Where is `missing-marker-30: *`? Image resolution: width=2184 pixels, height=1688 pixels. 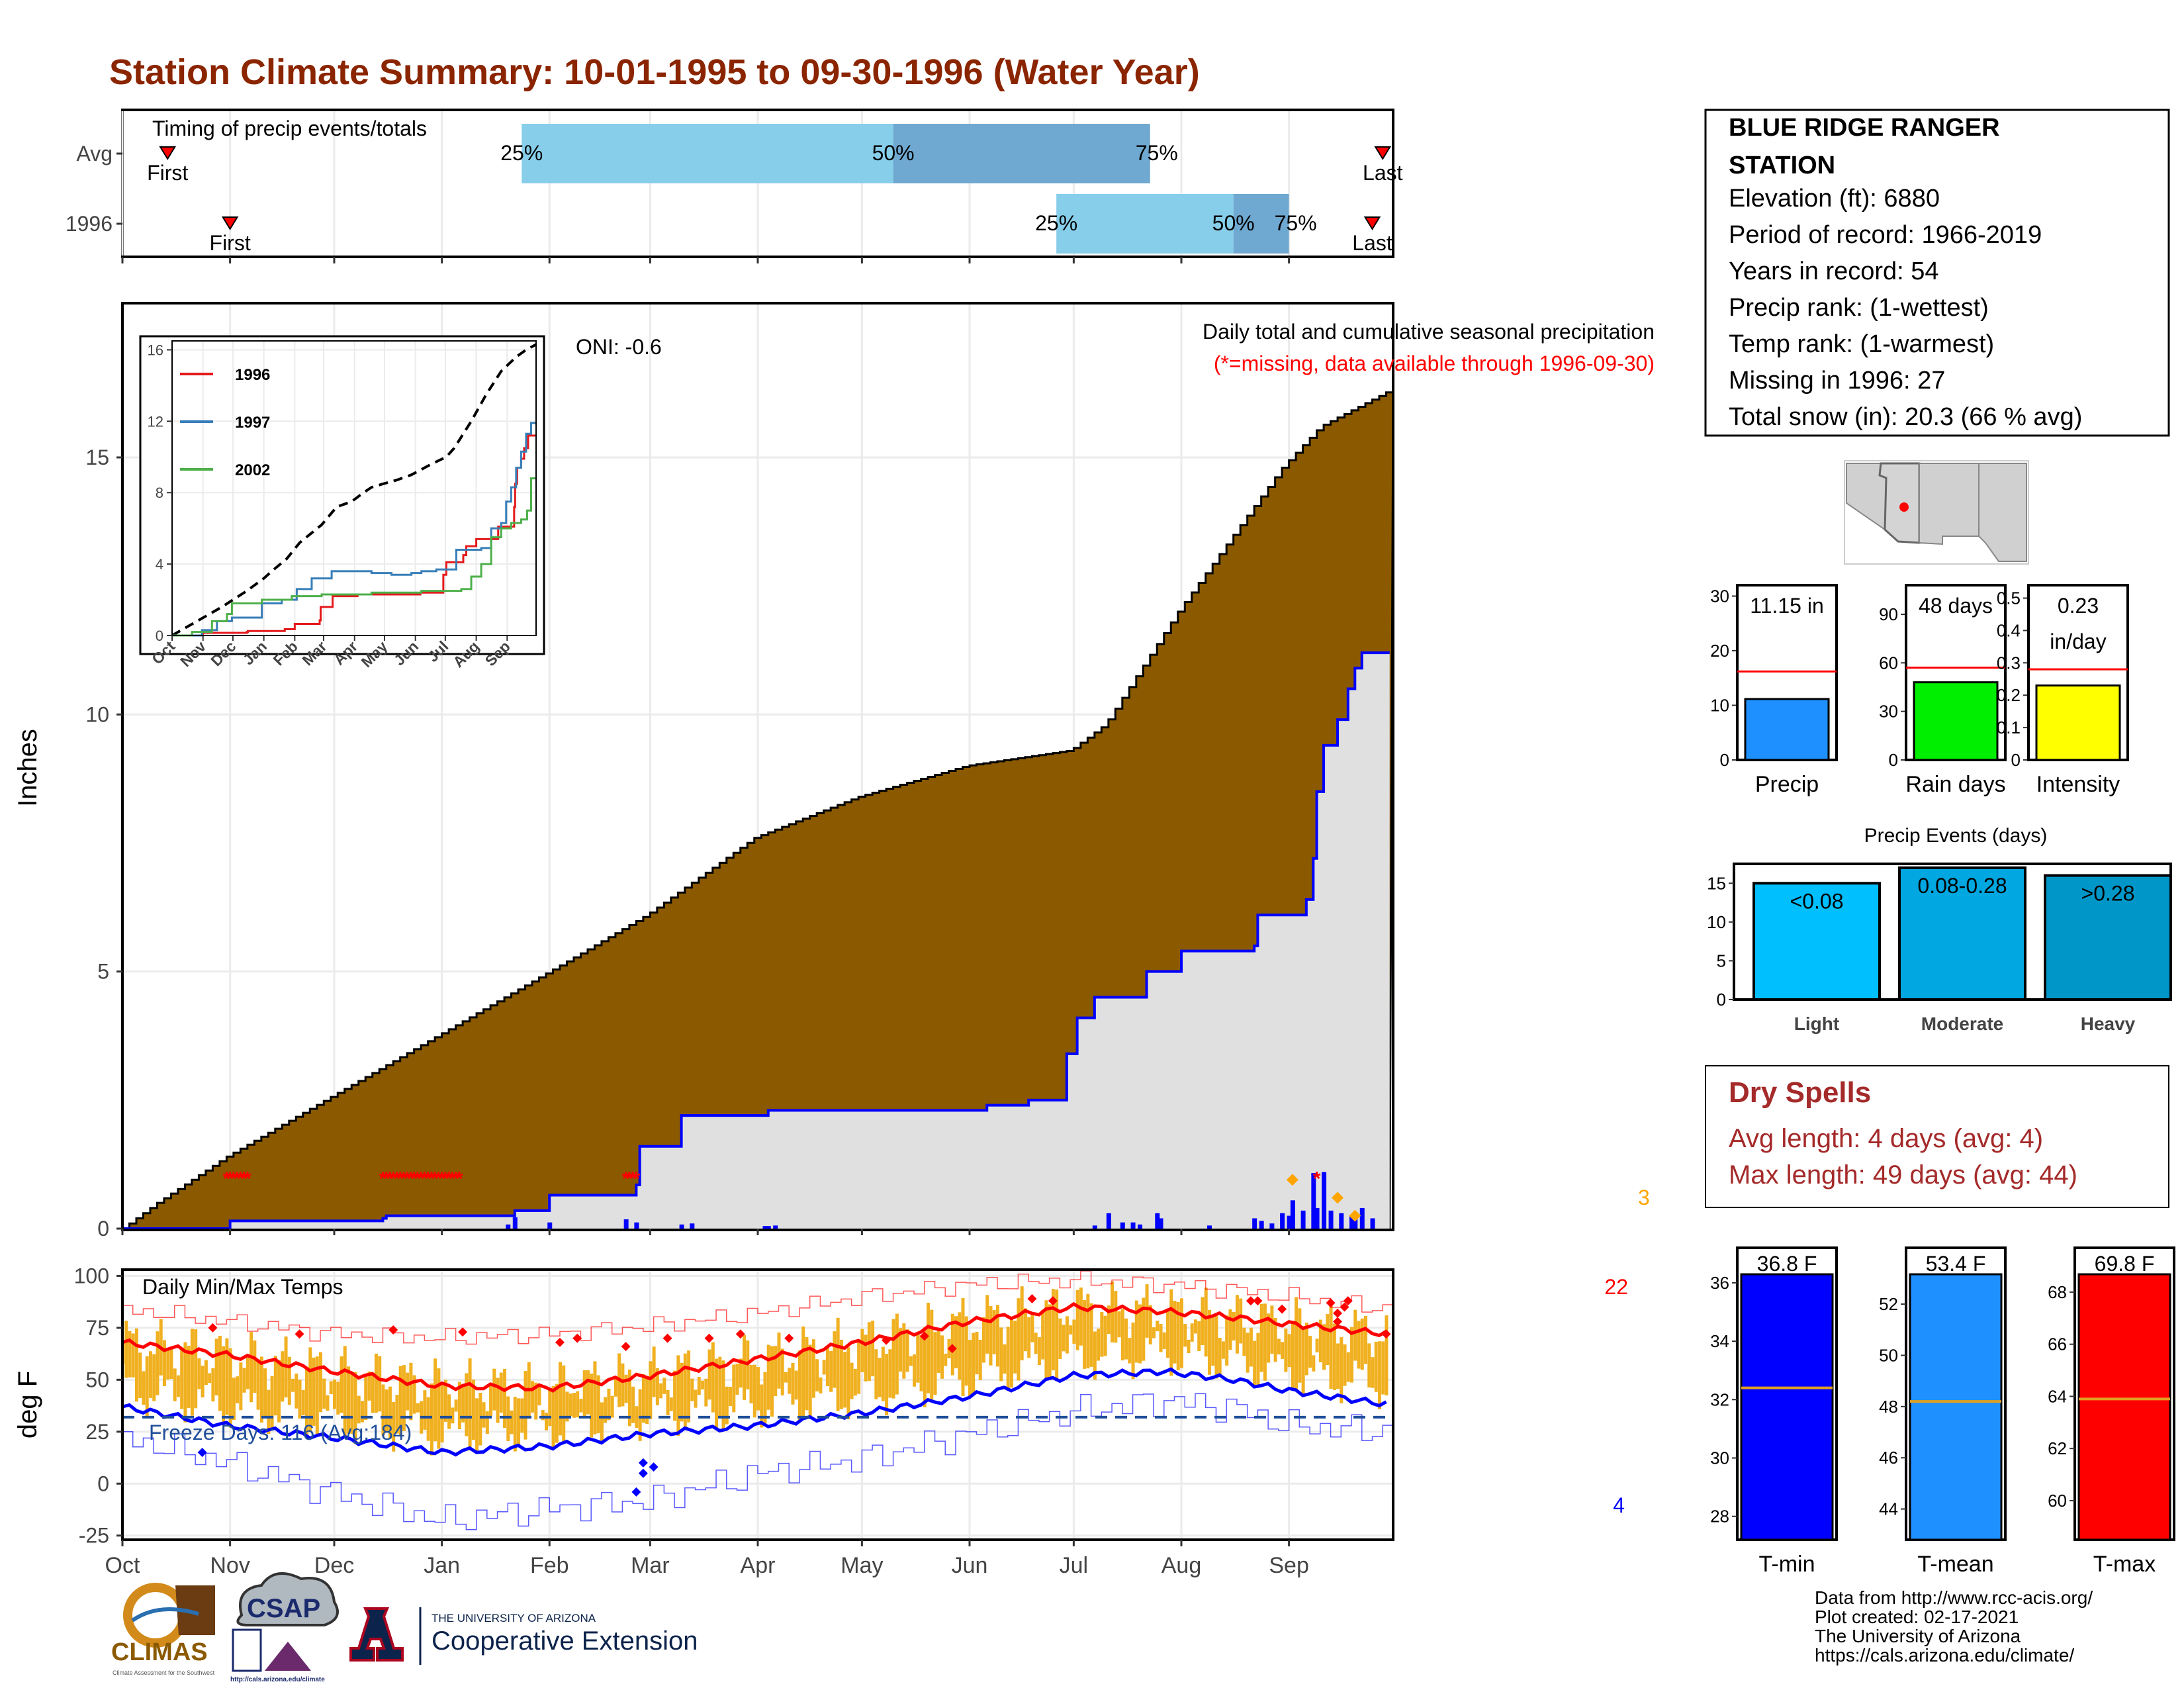
missing-marker-30: * is located at coordinates (626, 1179).